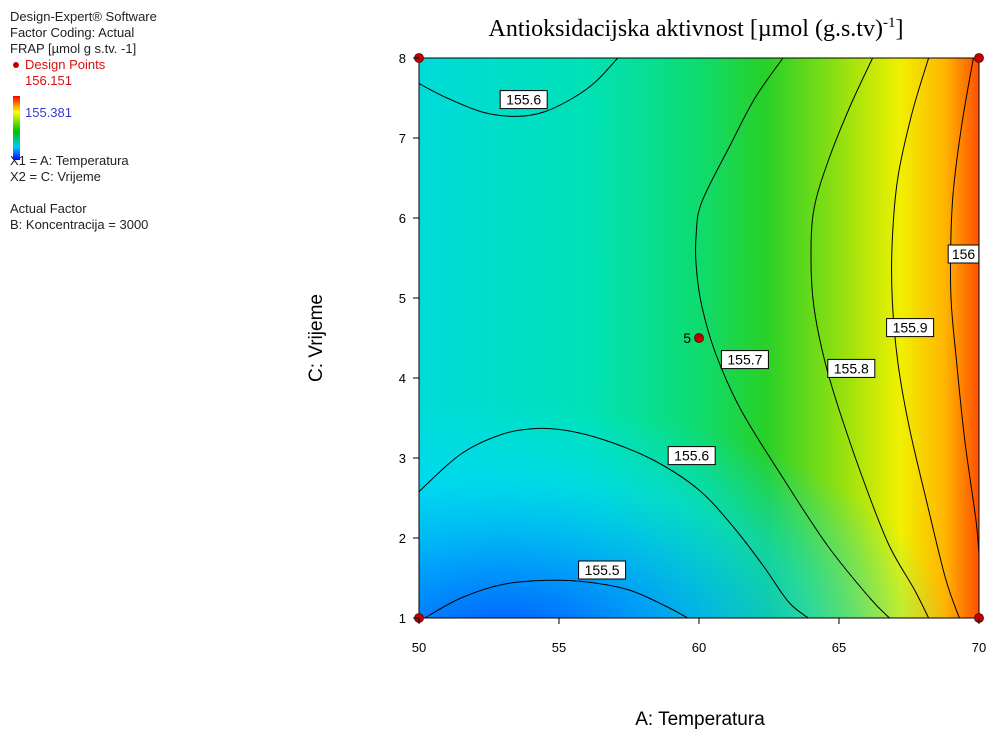 The height and width of the screenshot is (735, 989). Describe the element at coordinates (402, 138) in the screenshot. I see `y-tick-label-6: 7` at that location.